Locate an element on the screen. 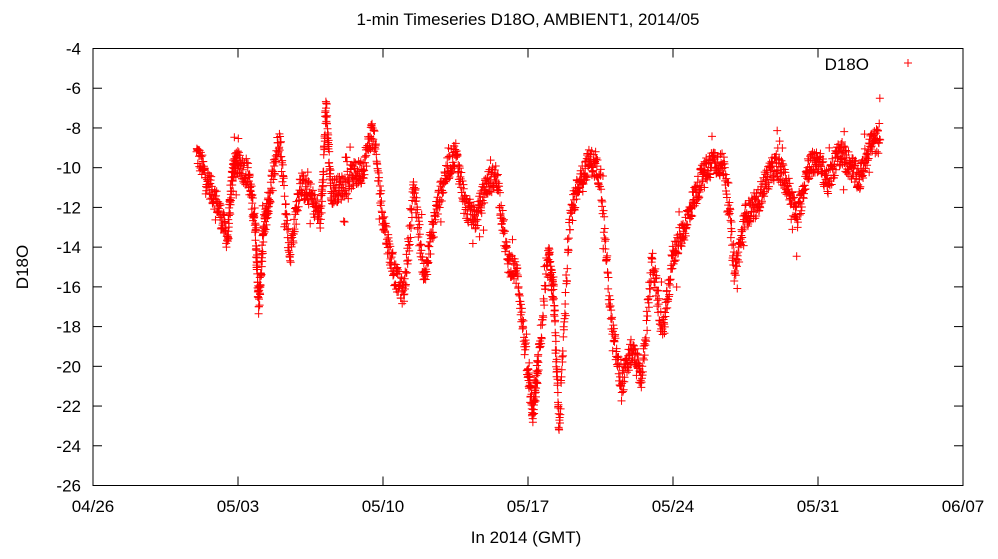 The height and width of the screenshot is (559, 998). chart-title: 1-min Timeseries D18O, AMBIENT1, 2014/05 is located at coordinates (528, 19).